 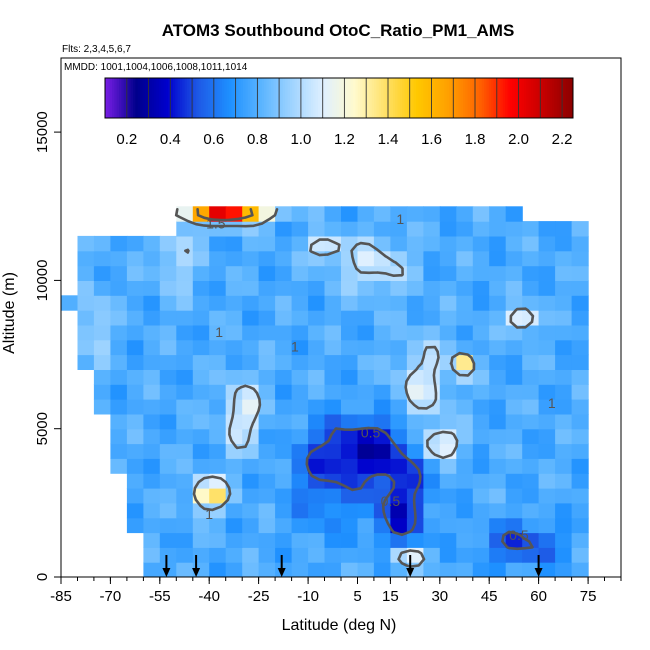 I want to click on chart-title: ATOM3 Southbound OtoC_Ratio_PM1_AMS, so click(x=338, y=30).